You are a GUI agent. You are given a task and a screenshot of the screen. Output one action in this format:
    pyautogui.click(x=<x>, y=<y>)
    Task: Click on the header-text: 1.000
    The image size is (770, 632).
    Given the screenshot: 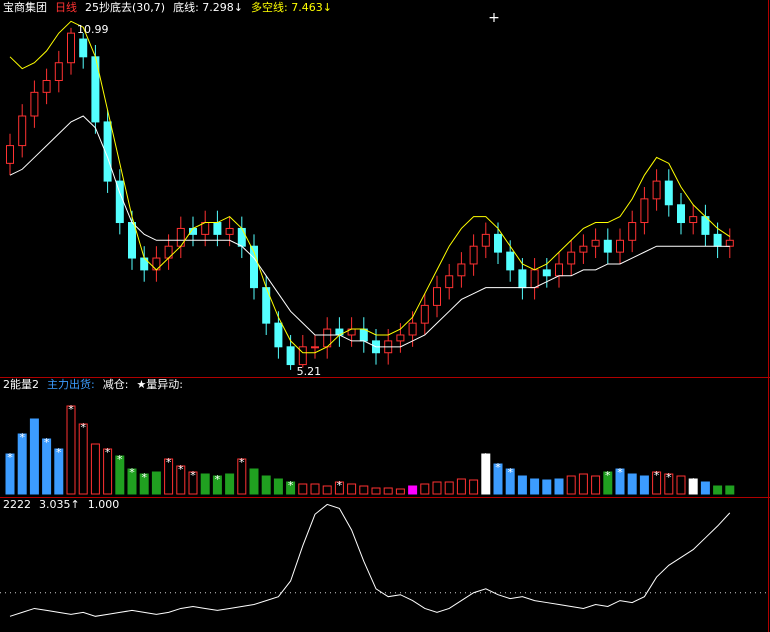 What is the action you would take?
    pyautogui.click(x=104, y=504)
    